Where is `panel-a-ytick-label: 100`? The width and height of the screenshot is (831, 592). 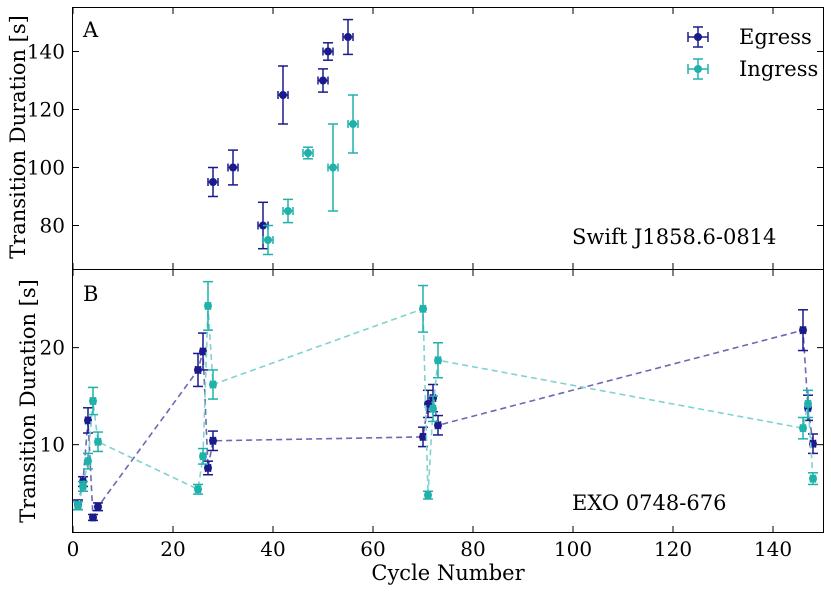 panel-a-ytick-label: 100 is located at coordinates (46, 168).